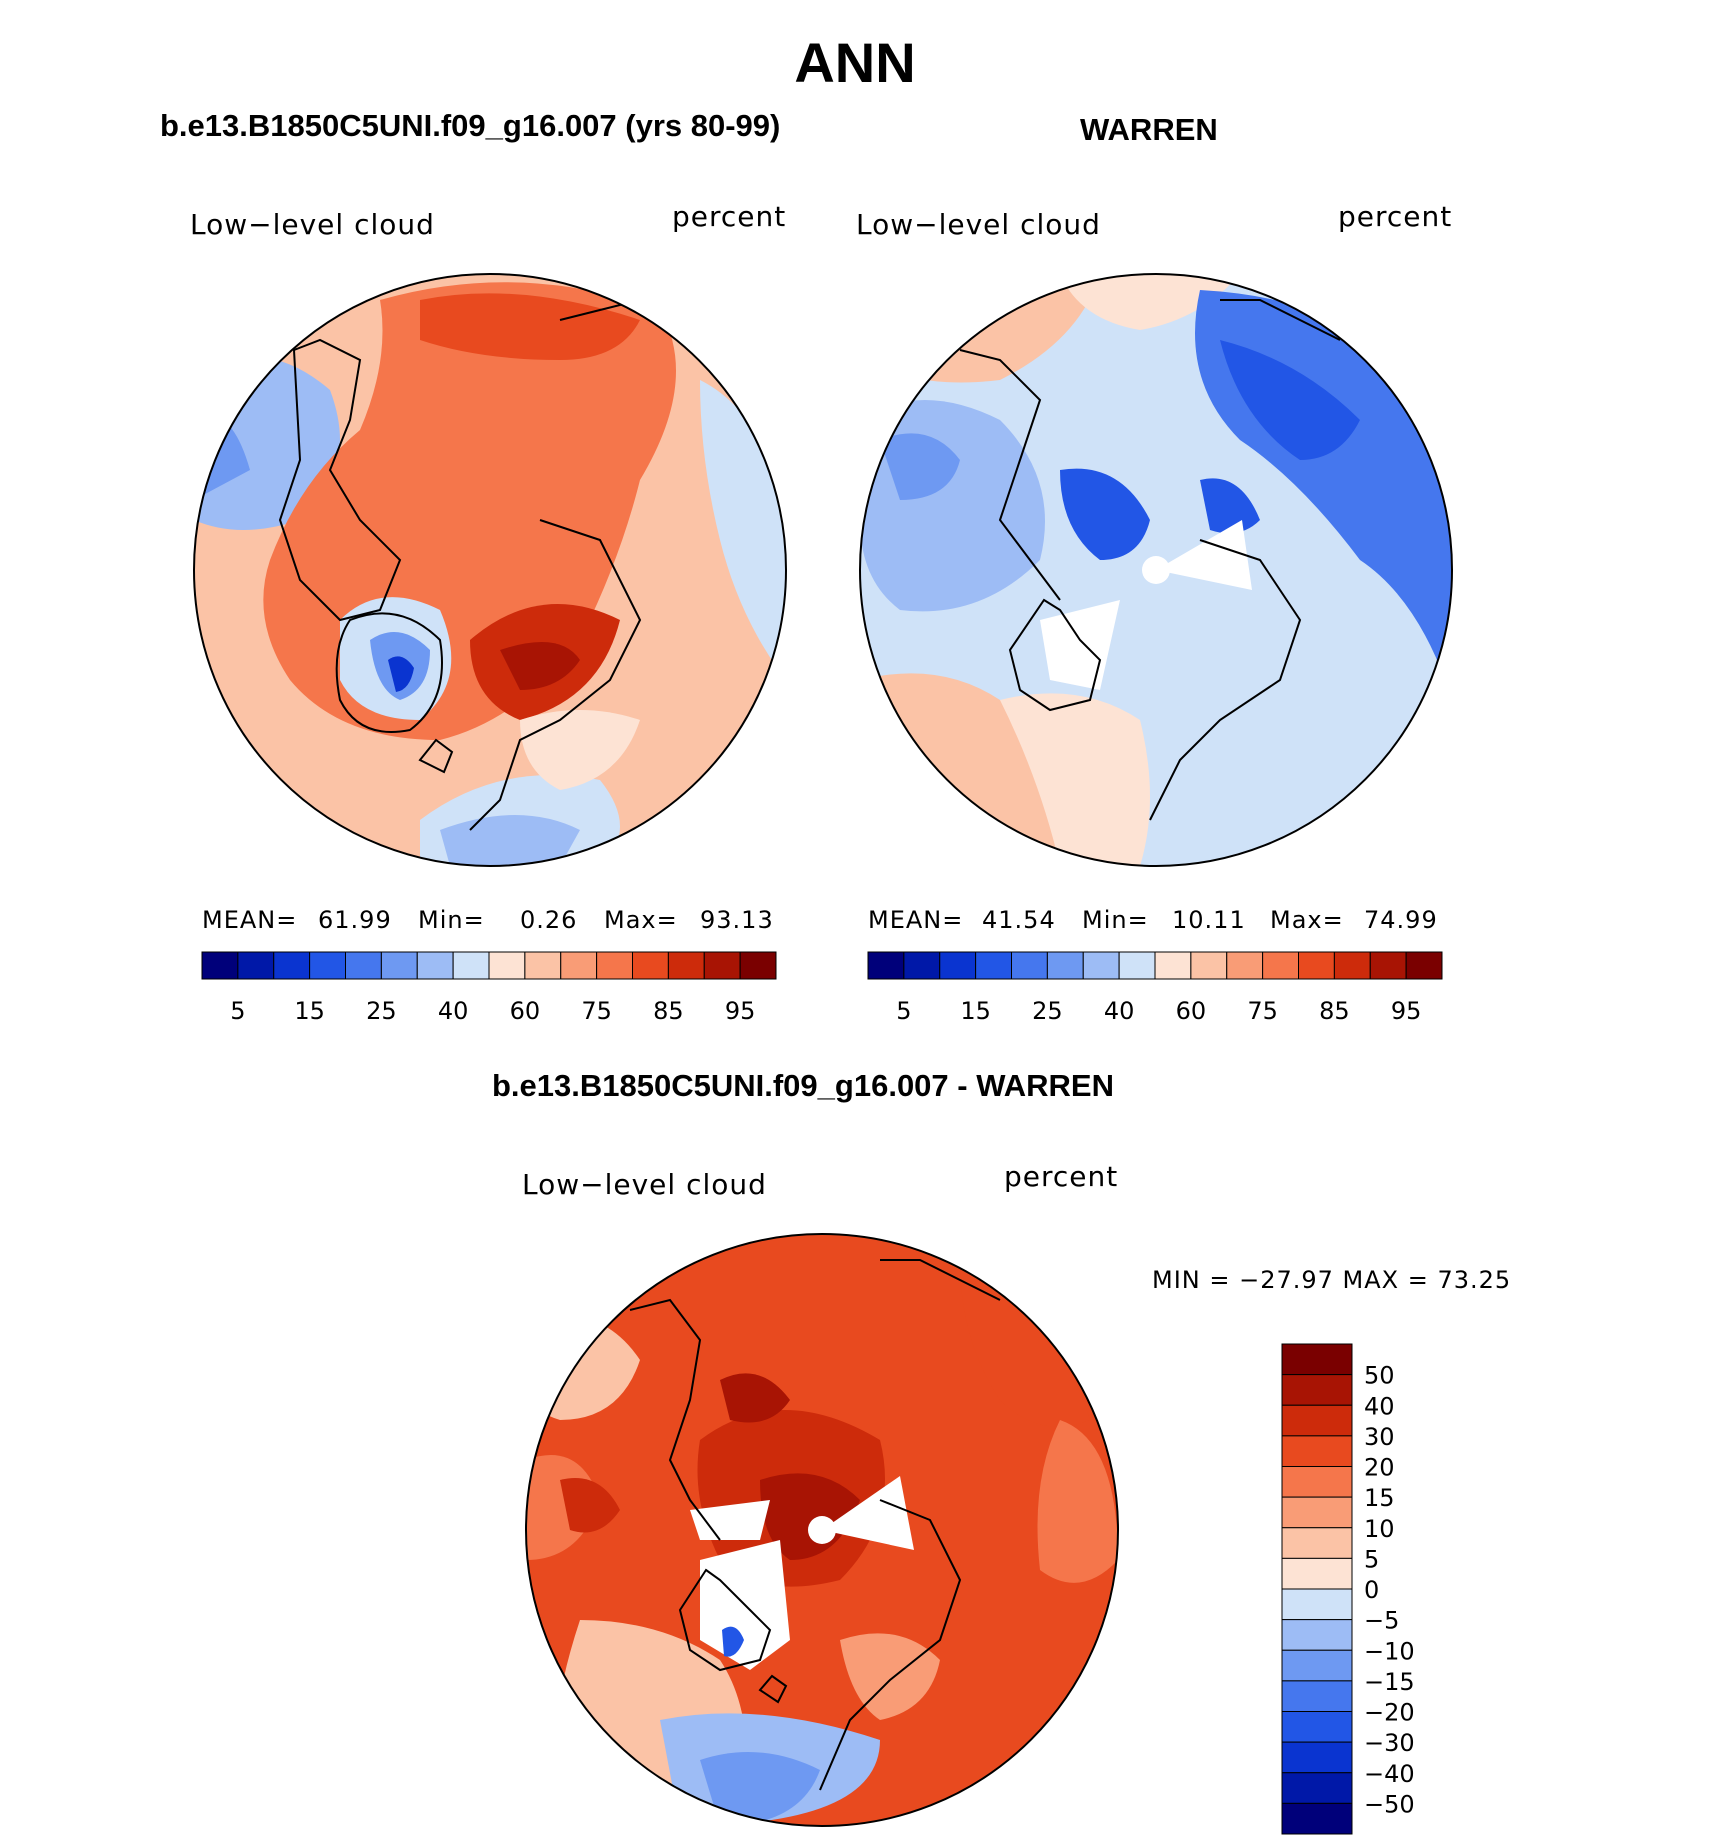  What do you see at coordinates (549, 920) in the screenshot?
I see `panel-1-min-value: 0.26` at bounding box center [549, 920].